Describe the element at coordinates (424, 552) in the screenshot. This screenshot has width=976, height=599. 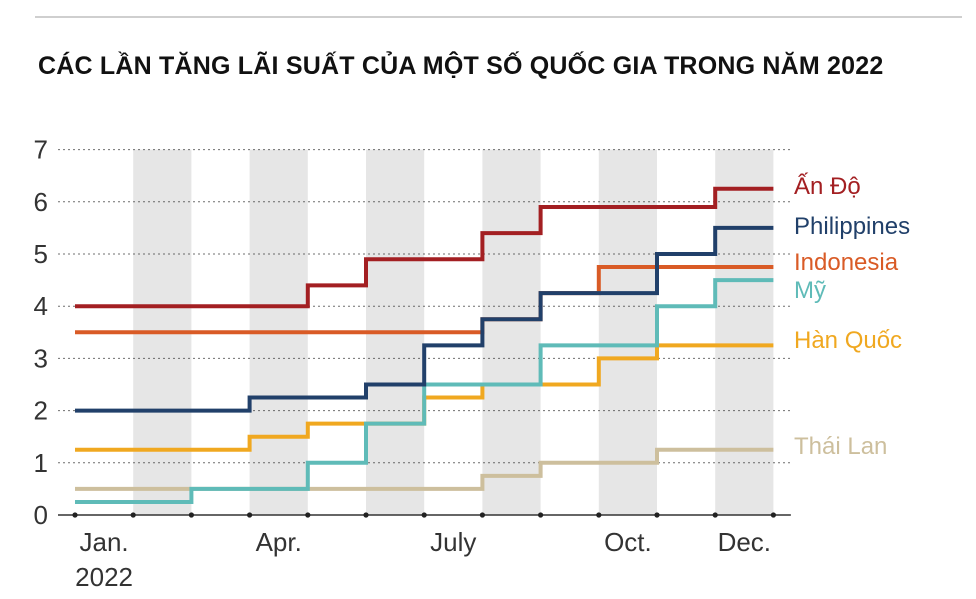
I see `x-axis: Jan. 2022 Apr. July Oct. Dec.` at that location.